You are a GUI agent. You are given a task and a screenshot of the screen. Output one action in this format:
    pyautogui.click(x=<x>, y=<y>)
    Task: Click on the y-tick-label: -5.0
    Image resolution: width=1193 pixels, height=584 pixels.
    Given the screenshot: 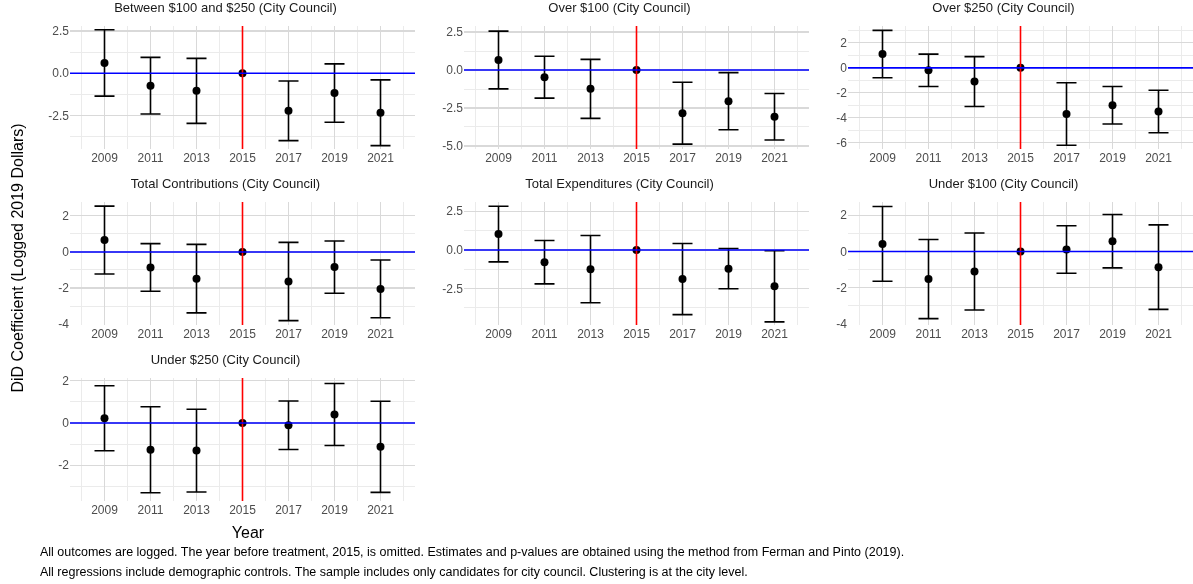 What is the action you would take?
    pyautogui.click(x=453, y=146)
    